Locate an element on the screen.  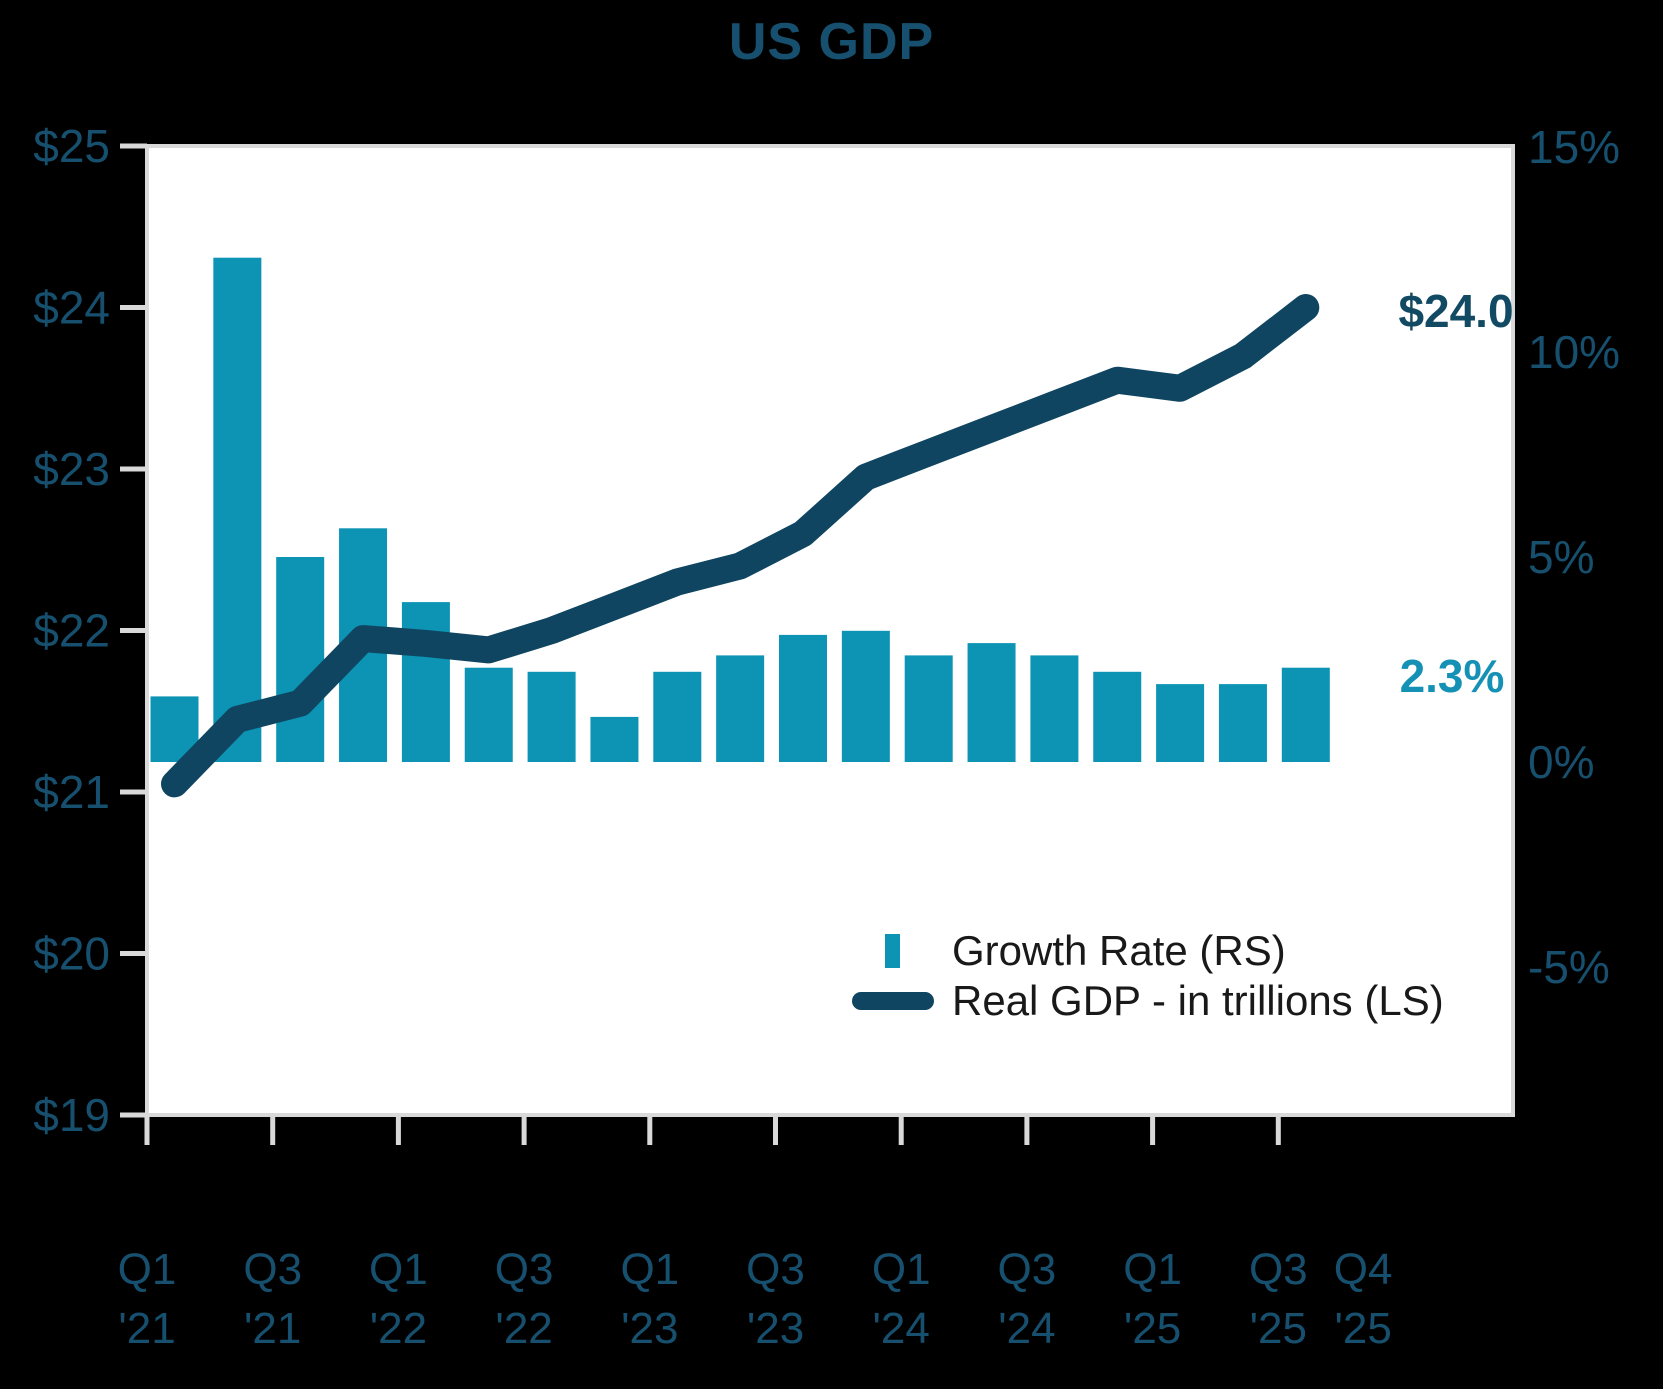
x-axis-tick-label: Q3'23 is located at coordinates (775, 1299).